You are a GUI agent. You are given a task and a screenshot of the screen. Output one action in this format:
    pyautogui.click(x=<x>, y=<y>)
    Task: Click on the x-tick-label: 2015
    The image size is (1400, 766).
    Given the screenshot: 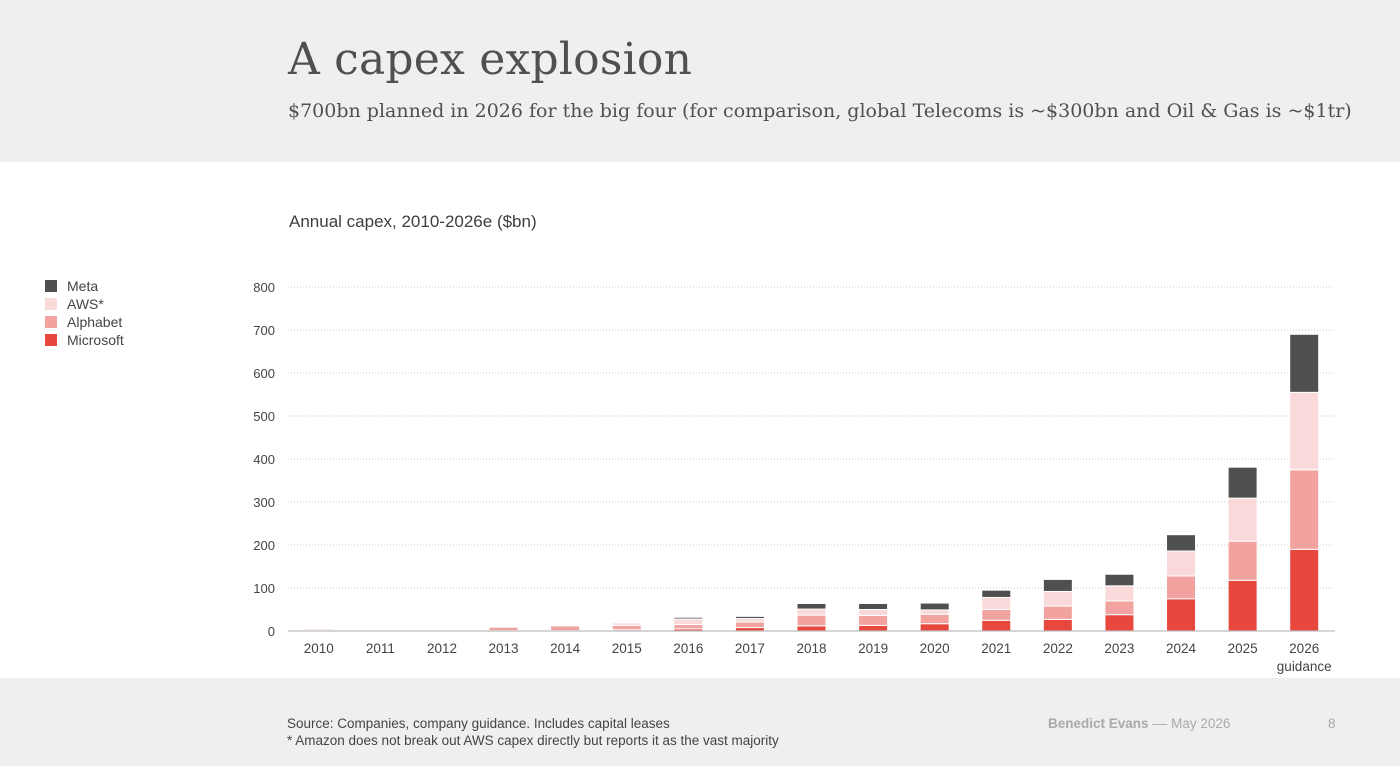 What is the action you would take?
    pyautogui.click(x=627, y=648)
    